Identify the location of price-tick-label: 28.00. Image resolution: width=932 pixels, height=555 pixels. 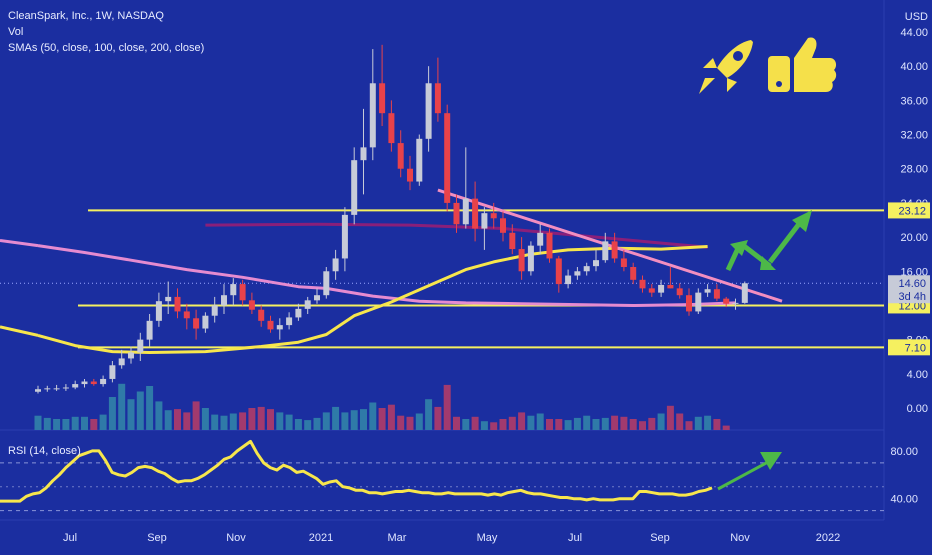
(914, 170).